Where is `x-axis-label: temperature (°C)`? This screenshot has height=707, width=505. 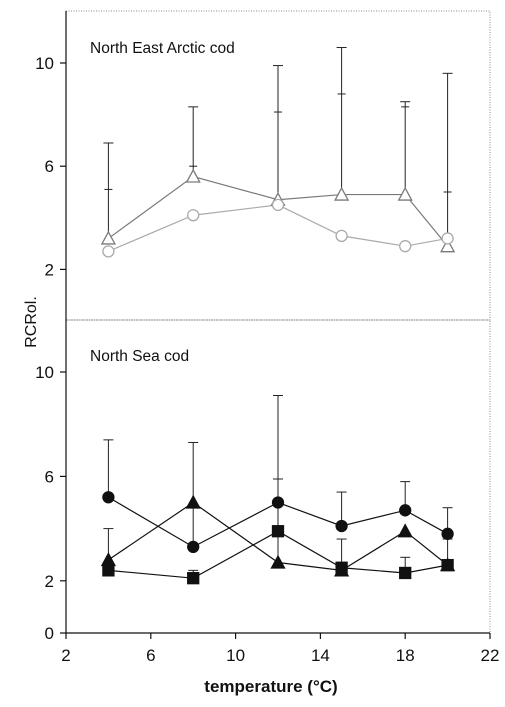
x-axis-label: temperature (°C) is located at coordinates (270, 686).